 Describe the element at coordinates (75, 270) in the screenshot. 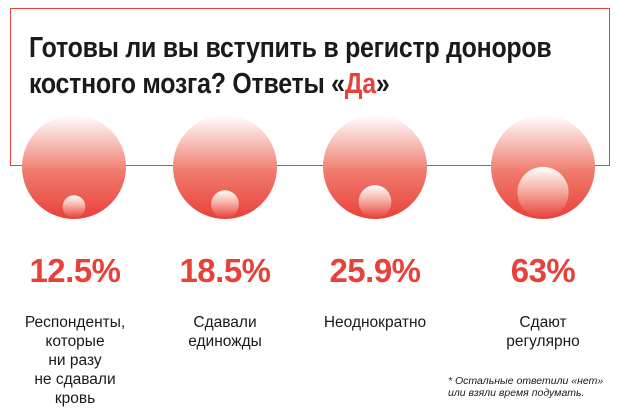

I see `value-label-1: 12.5%` at that location.